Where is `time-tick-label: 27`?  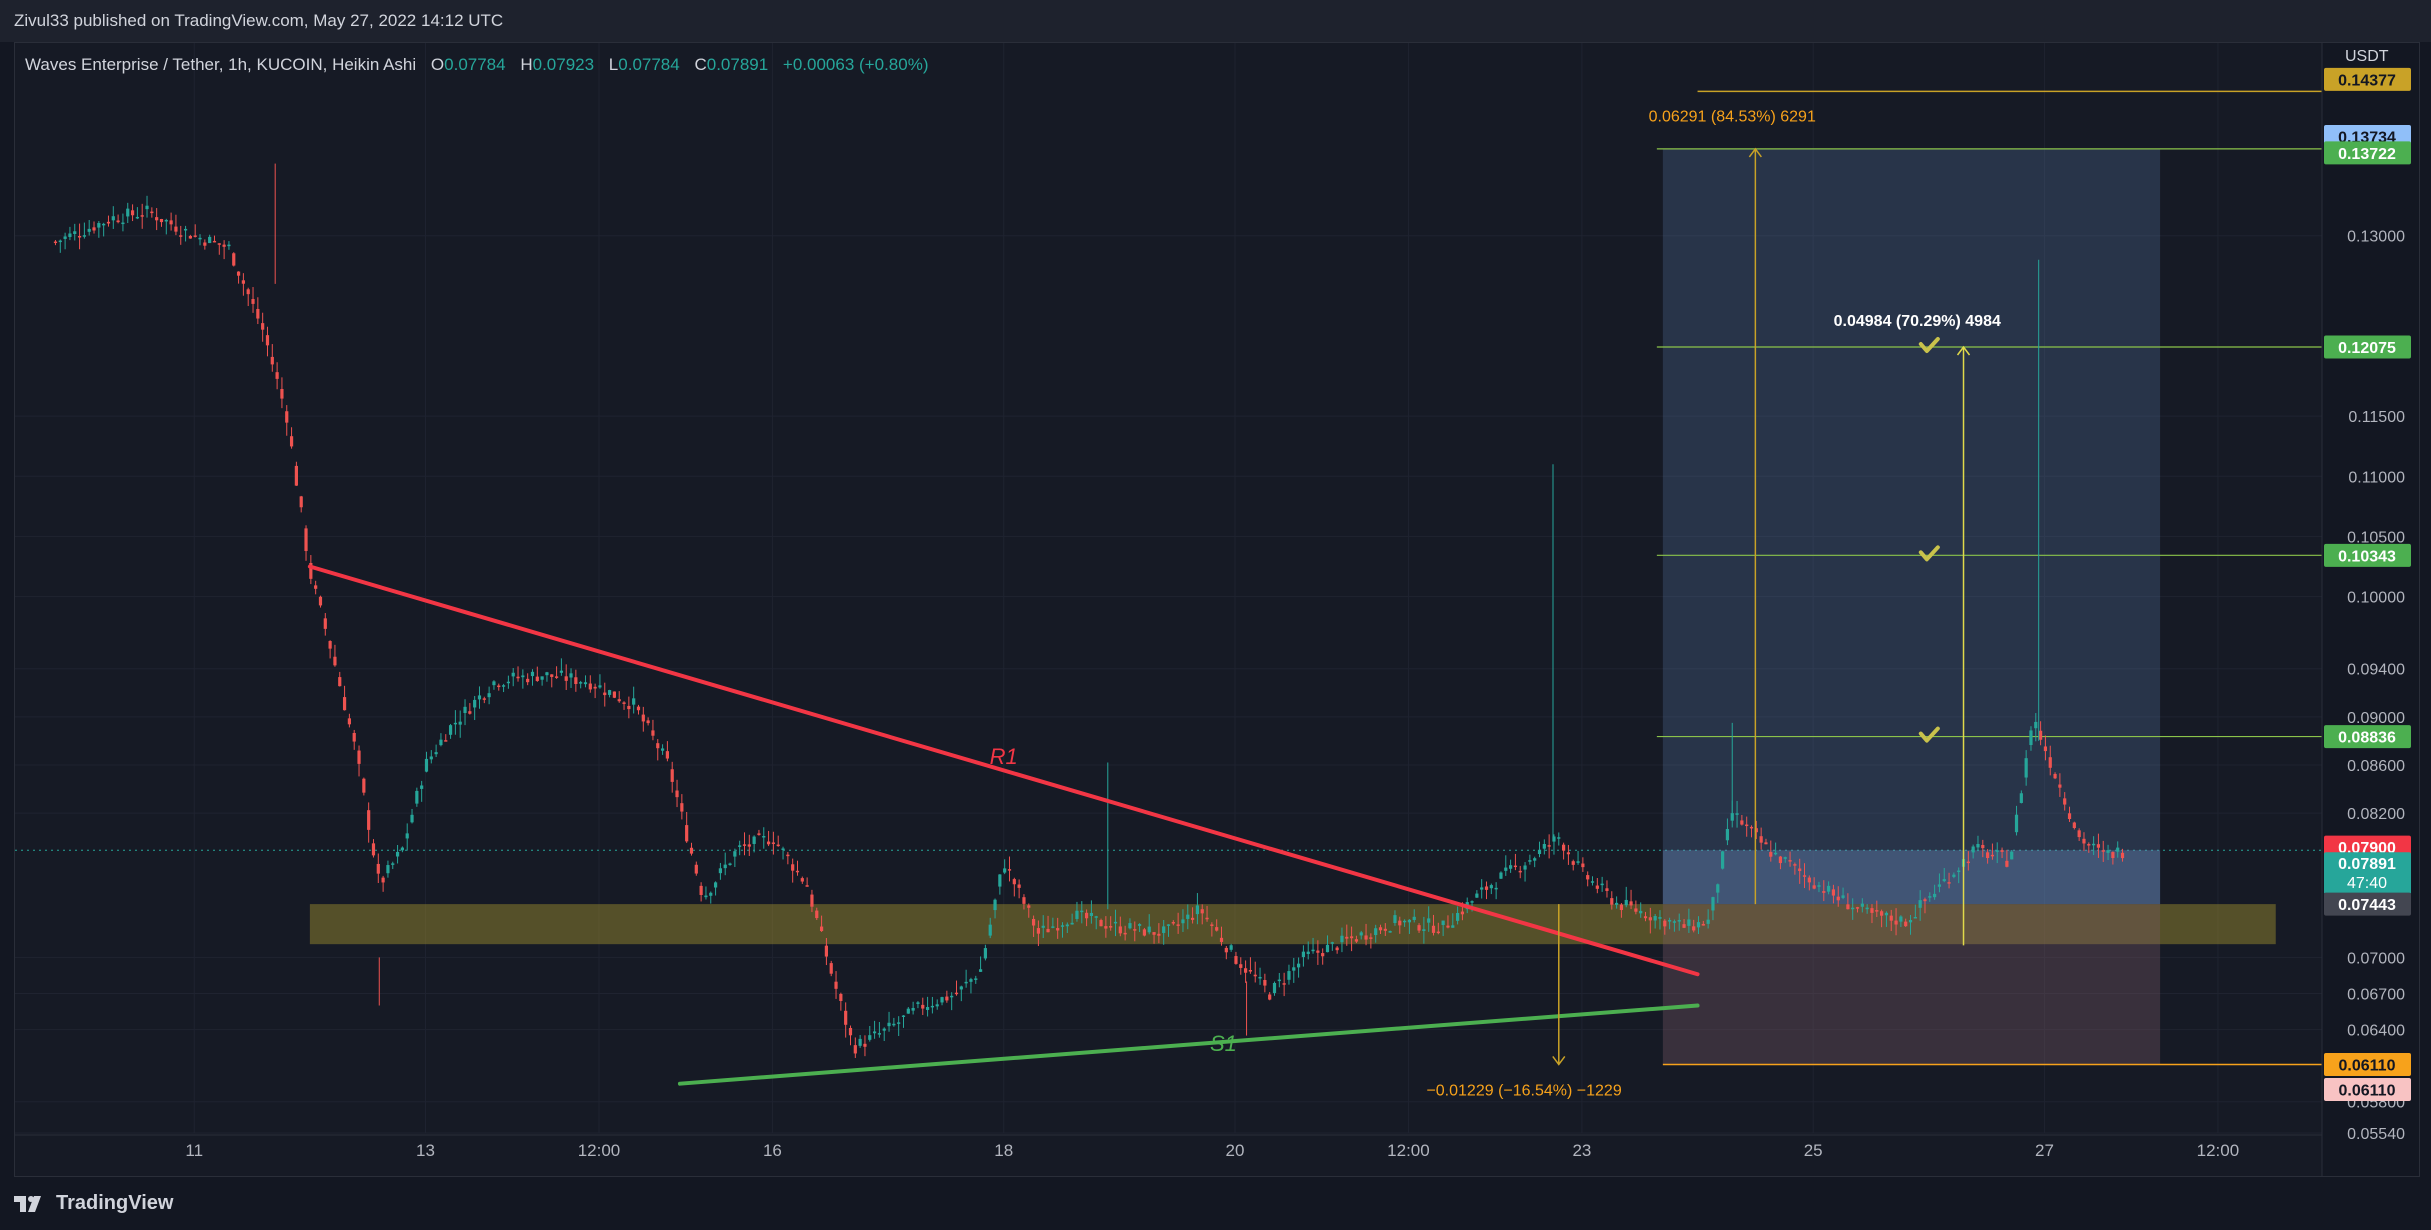 time-tick-label: 27 is located at coordinates (2044, 1150).